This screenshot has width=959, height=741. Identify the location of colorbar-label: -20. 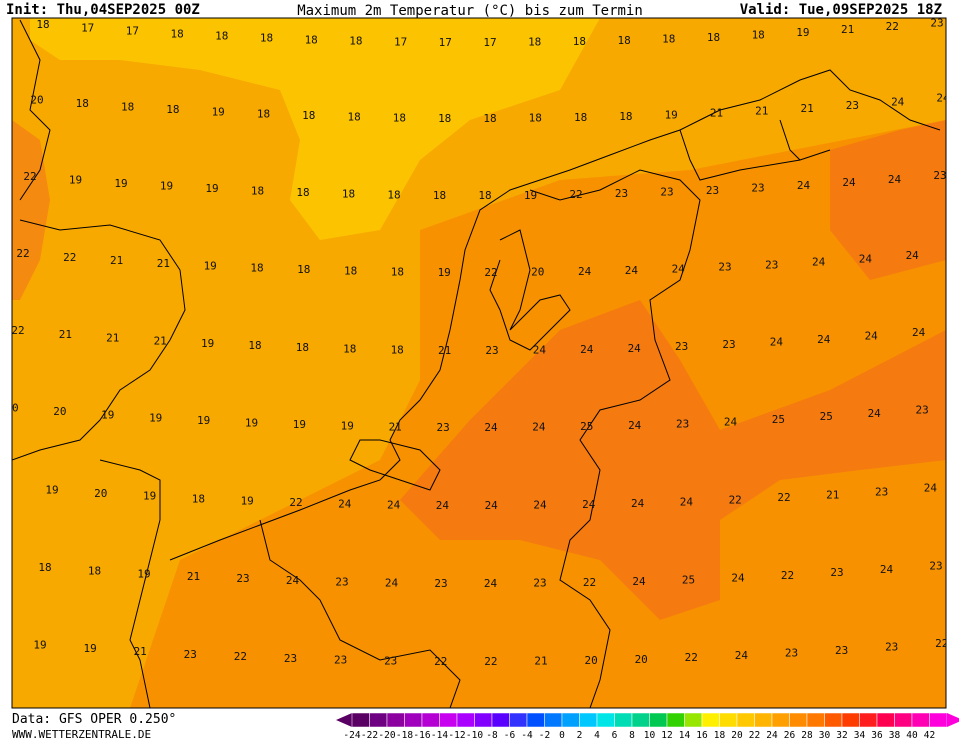
(386, 735).